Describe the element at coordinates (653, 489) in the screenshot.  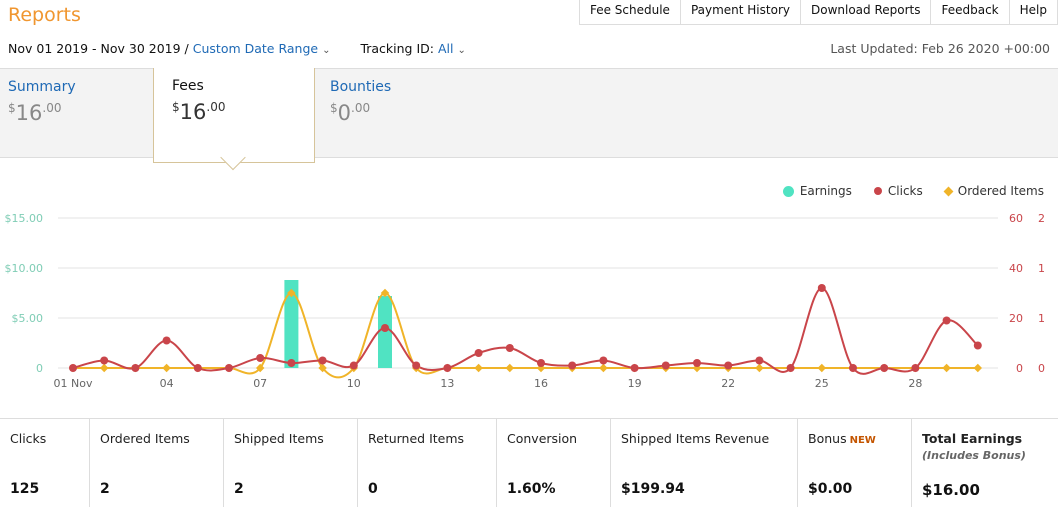
I see `stat-value: $199.94` at that location.